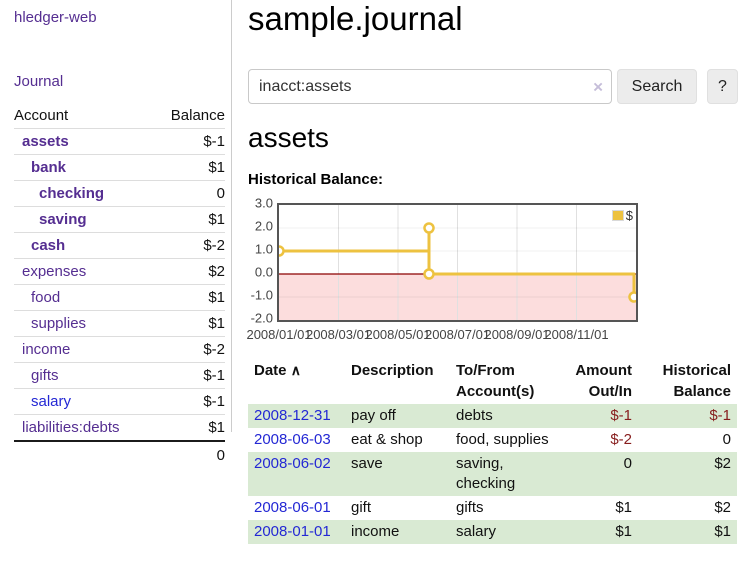 The image size is (742, 582). I want to click on search-input, so click(430, 86).